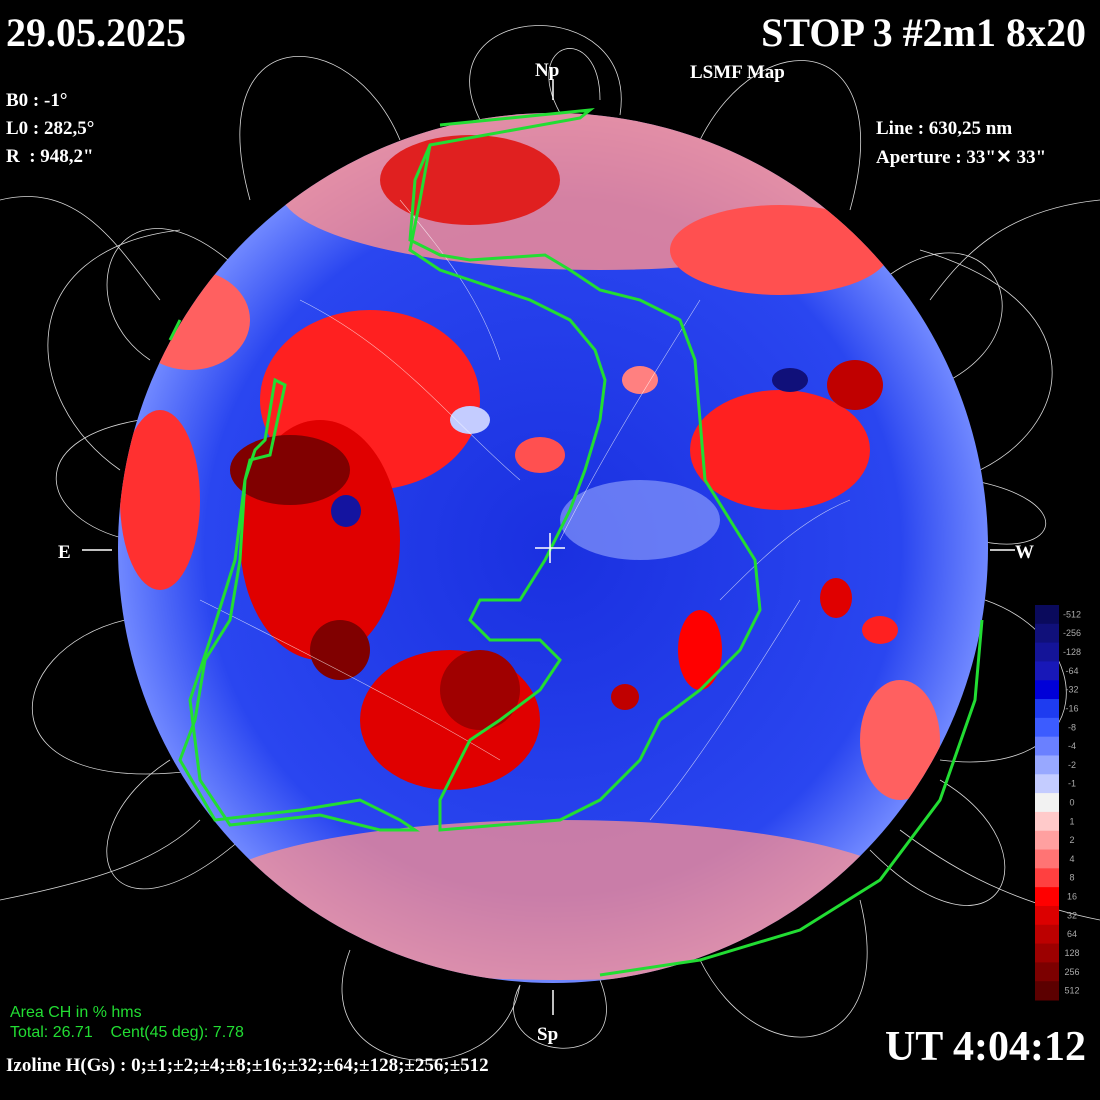  I want to click on colorbar-label: 8, so click(1071, 878).